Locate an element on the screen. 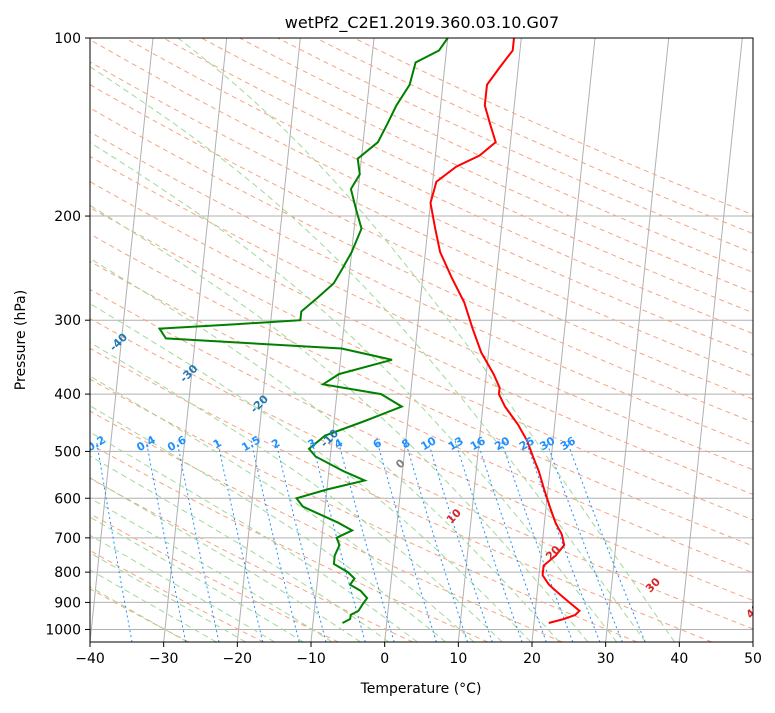 Image resolution: width=775 pixels, height=713 pixels. y-tick-label: 400 is located at coordinates (67, 395).